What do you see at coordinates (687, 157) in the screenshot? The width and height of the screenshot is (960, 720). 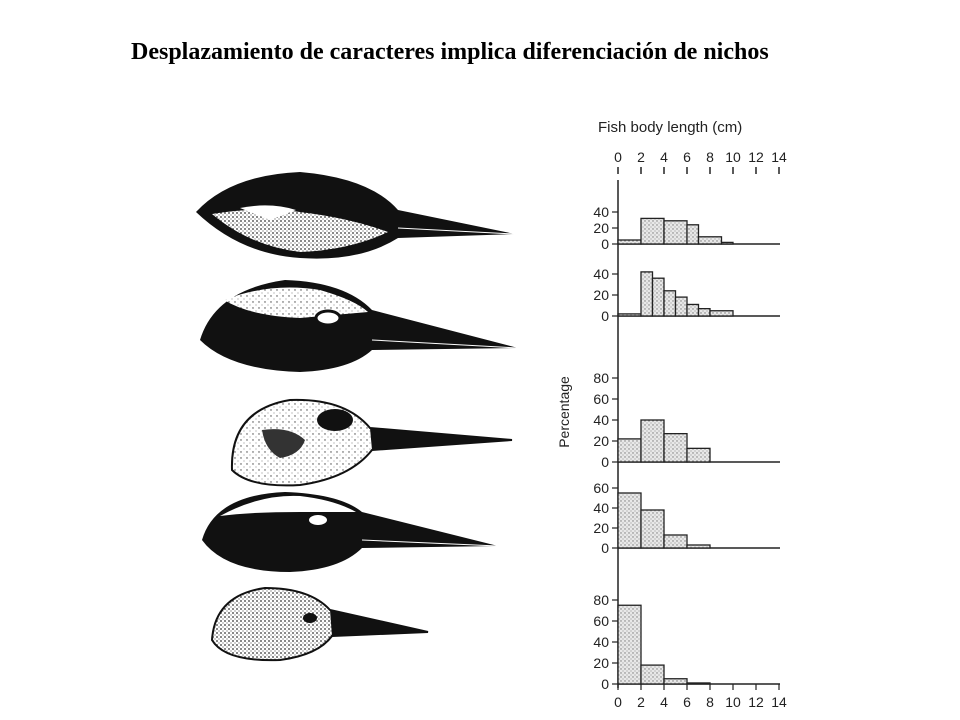 I see `x-tick-label-top: 6` at bounding box center [687, 157].